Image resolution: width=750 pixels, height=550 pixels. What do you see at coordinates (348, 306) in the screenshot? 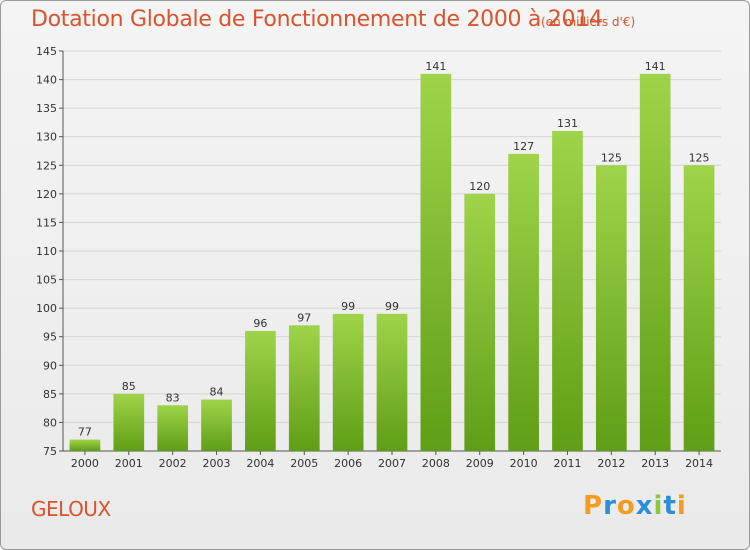
I see `value-label-2006: 99` at bounding box center [348, 306].